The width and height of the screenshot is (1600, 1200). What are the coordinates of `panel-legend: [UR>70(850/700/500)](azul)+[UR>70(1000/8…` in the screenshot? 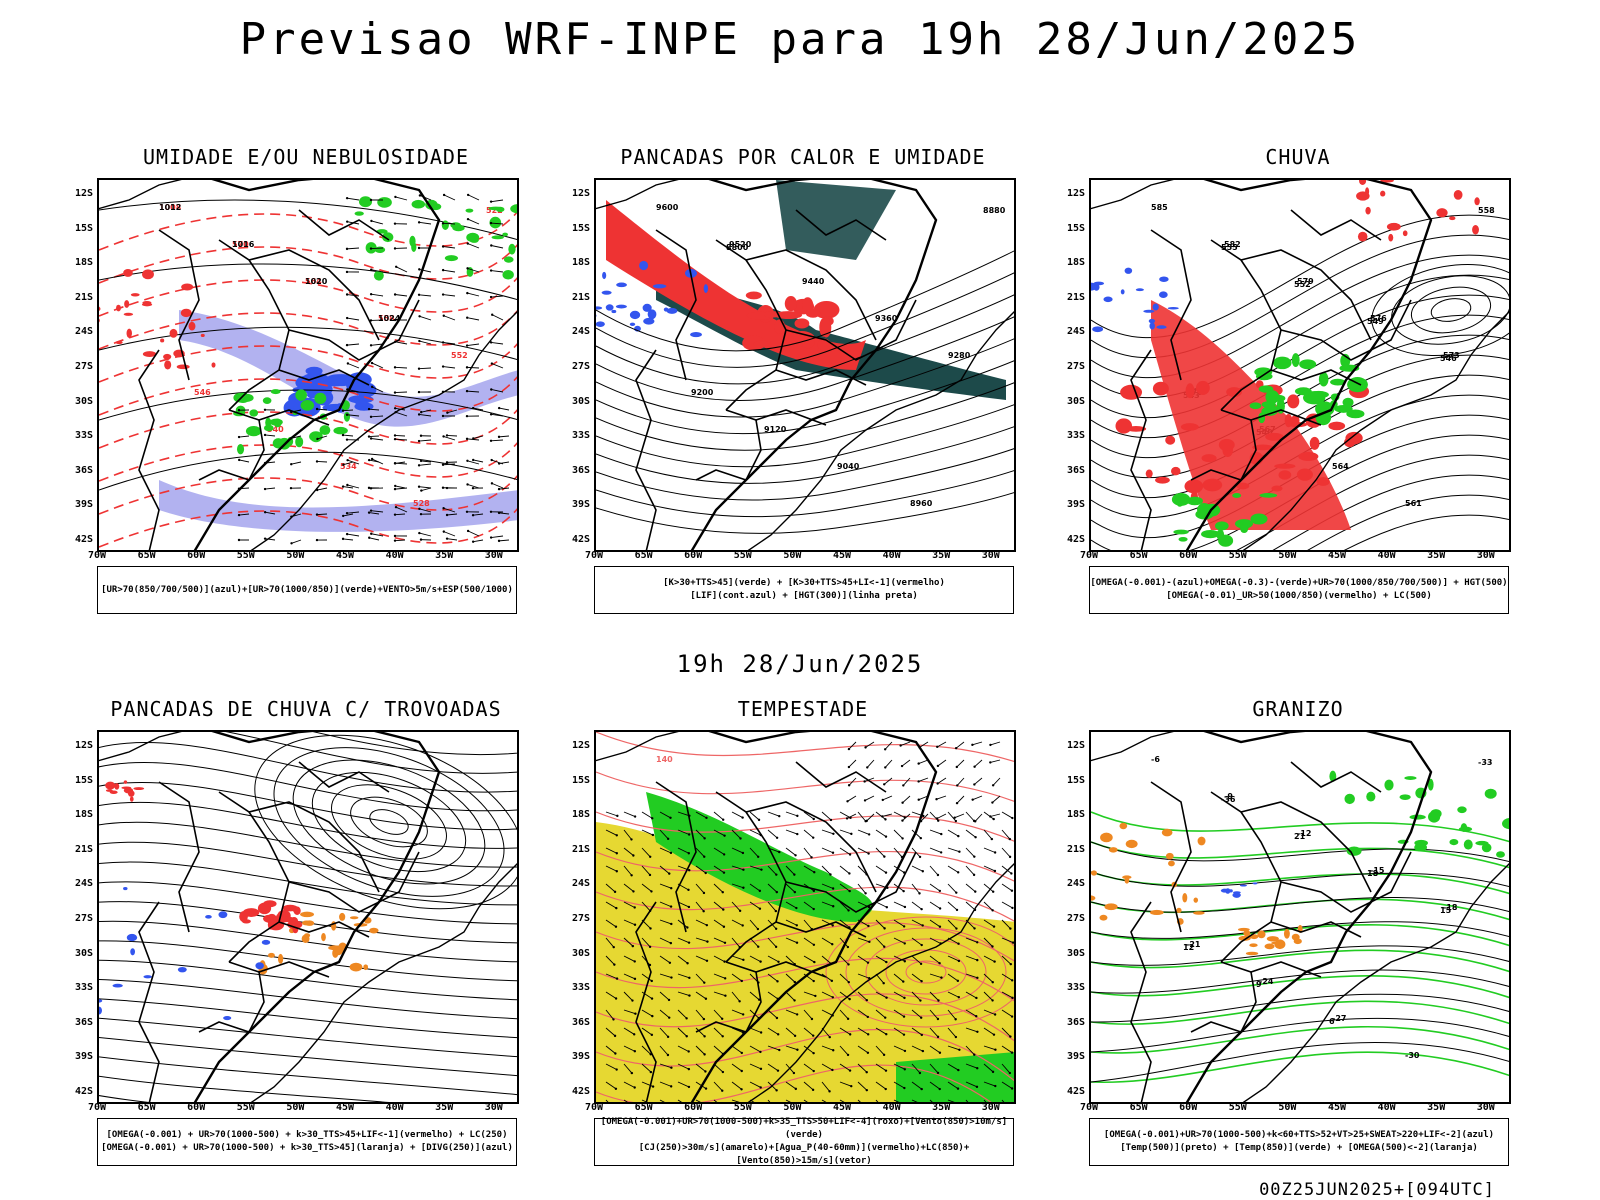 It's located at (307, 590).